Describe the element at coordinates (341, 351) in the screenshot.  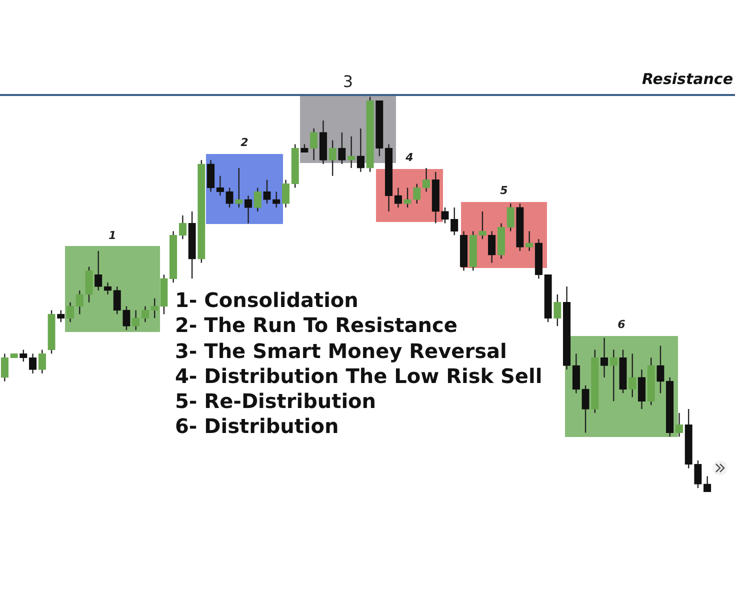
I see `annotation: 3- The Smart Money Reversal` at that location.